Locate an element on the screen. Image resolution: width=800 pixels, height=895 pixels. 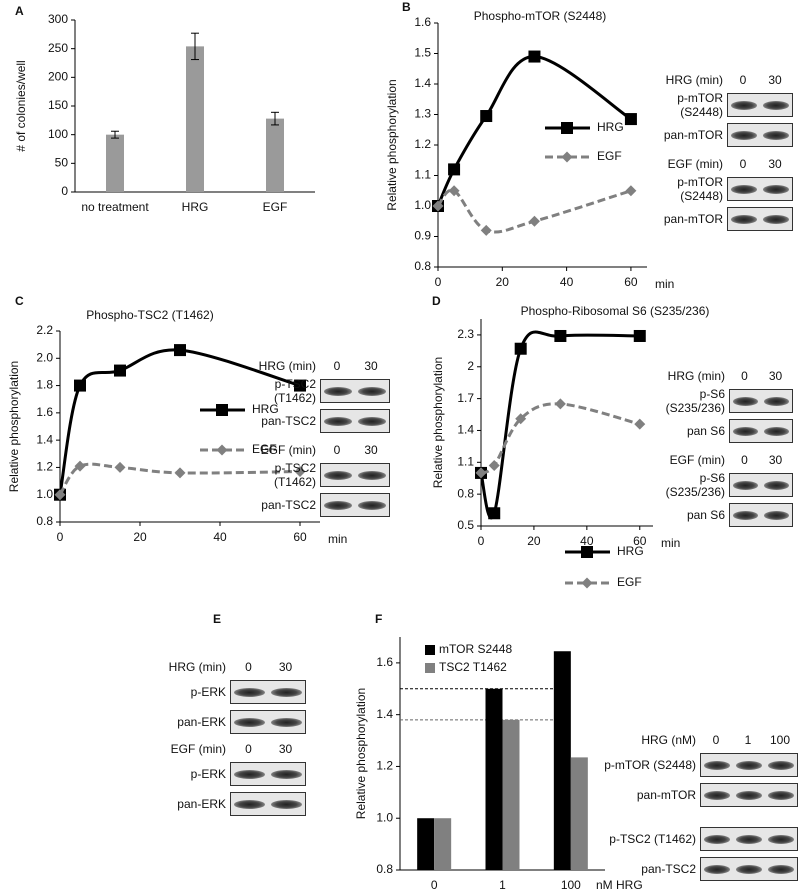
error-bar is located at coordinates (115, 134).